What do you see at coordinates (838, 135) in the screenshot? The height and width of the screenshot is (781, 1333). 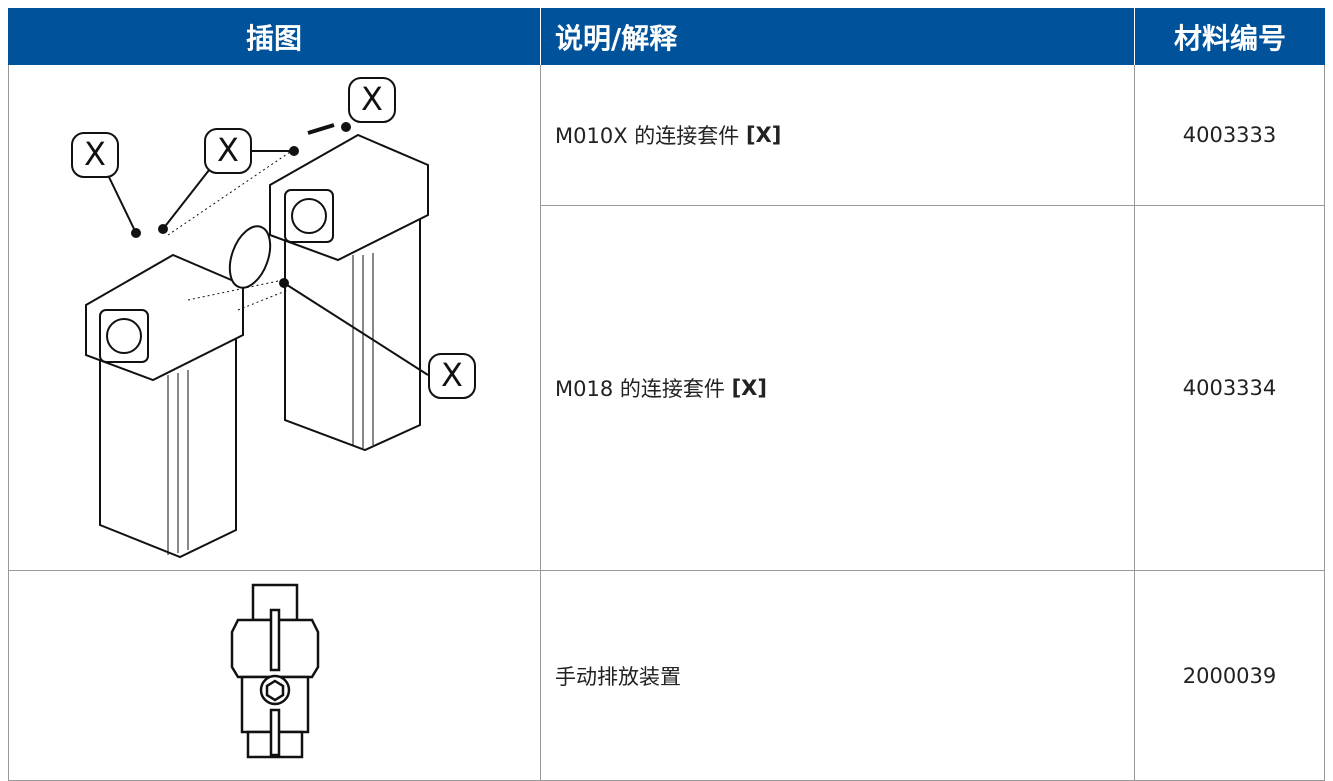 I see `description-cell: M010X 的连接套件 [X]` at bounding box center [838, 135].